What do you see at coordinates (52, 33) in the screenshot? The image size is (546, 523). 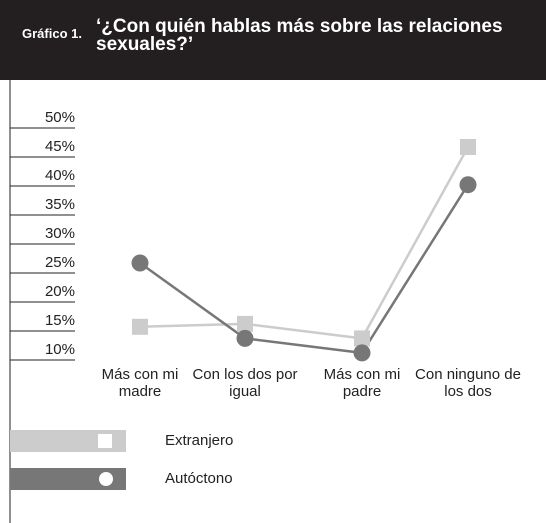 I see `chart-label: Gráfico 1.` at bounding box center [52, 33].